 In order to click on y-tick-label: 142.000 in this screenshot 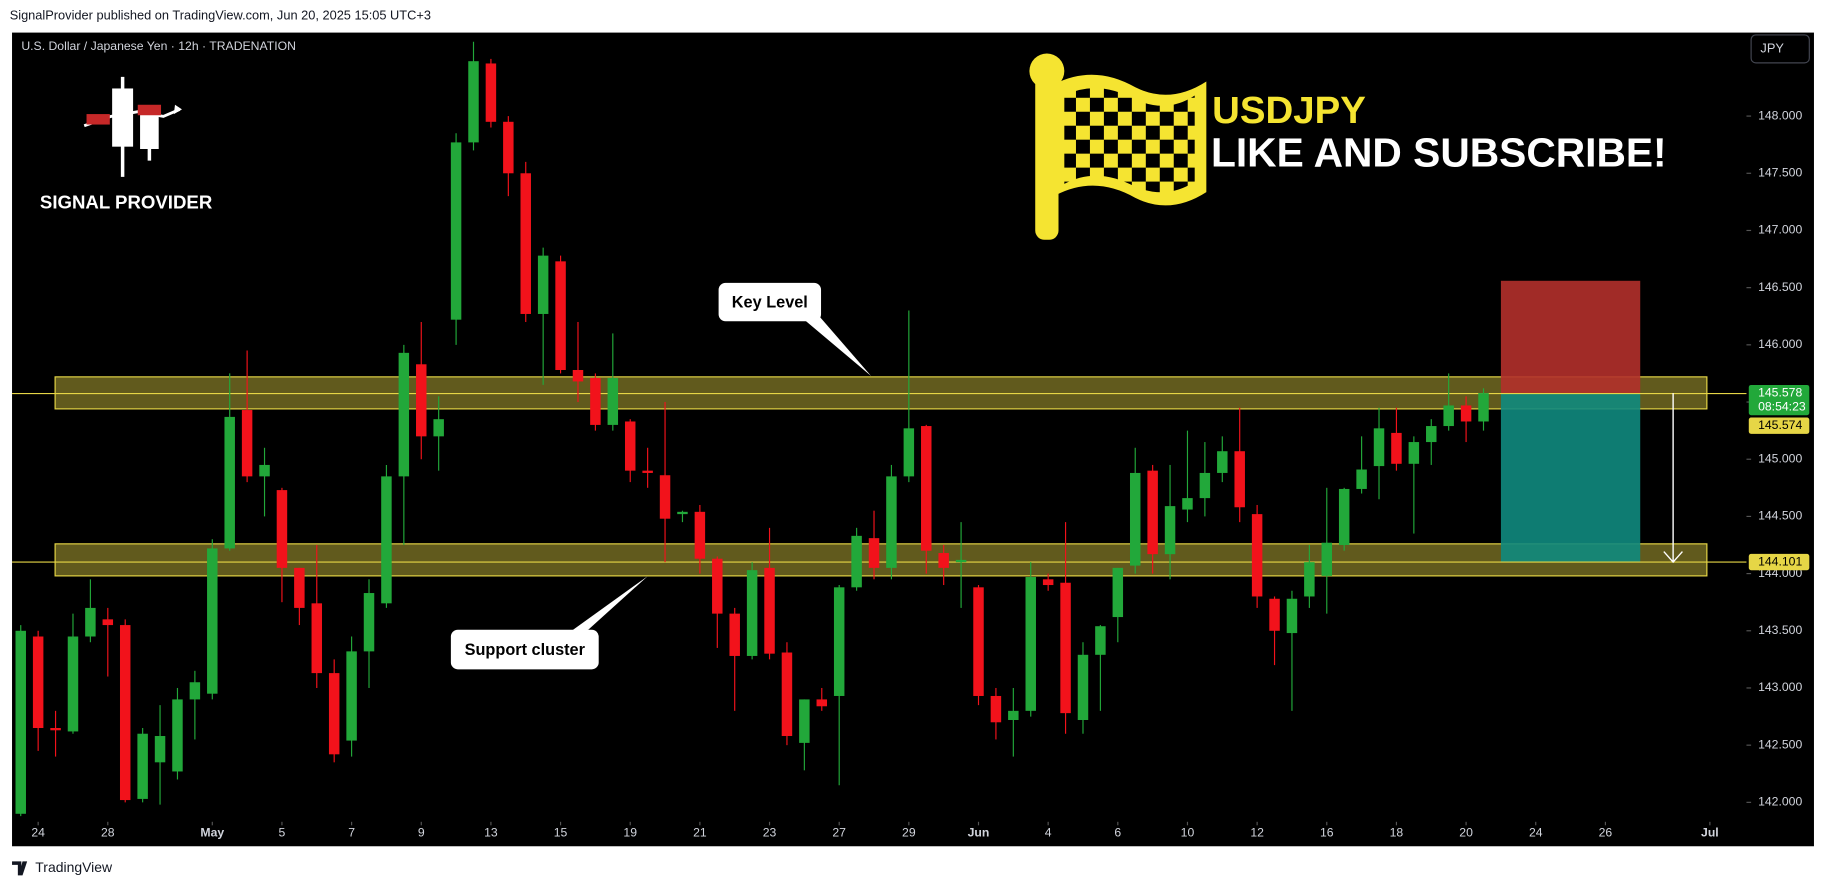, I will do `click(1780, 802)`.